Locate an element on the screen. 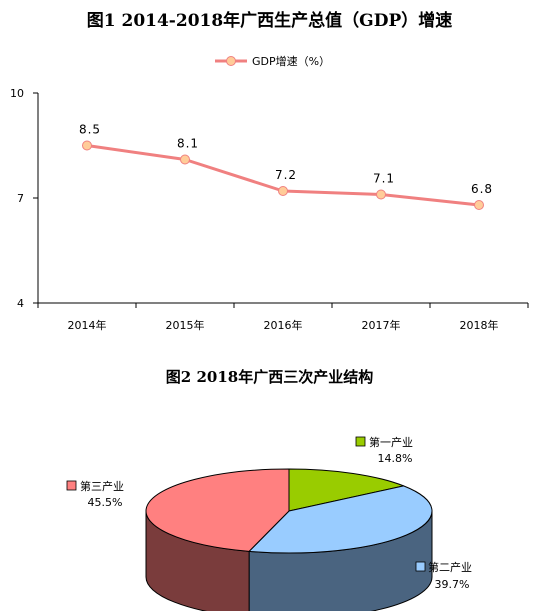  y-tick-label: 7 is located at coordinates (20, 198).